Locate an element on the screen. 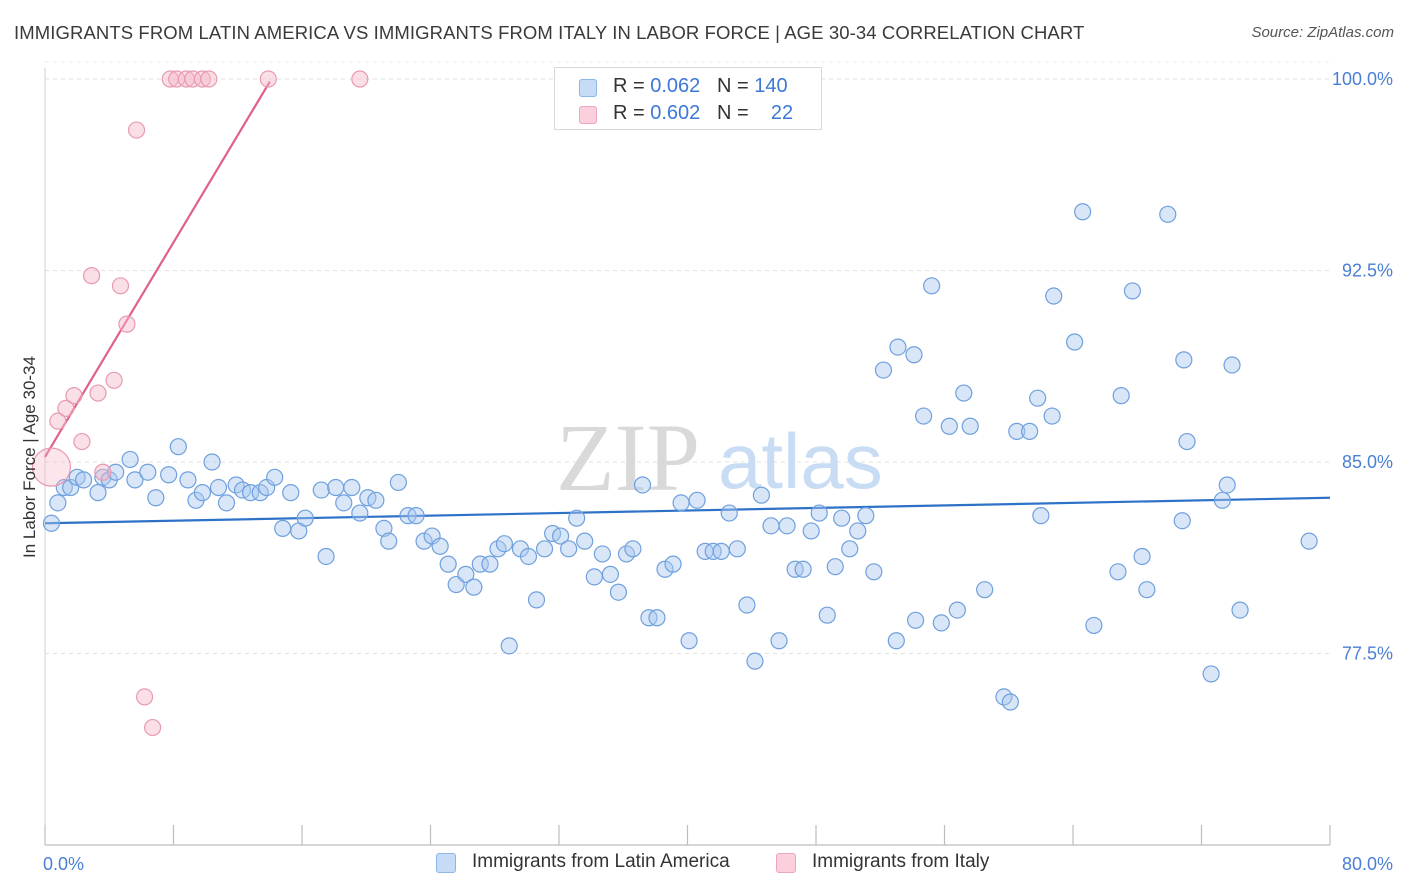 Image resolution: width=1406 pixels, height=892 pixels. watermark: ZIP atlas is located at coordinates (719, 457).